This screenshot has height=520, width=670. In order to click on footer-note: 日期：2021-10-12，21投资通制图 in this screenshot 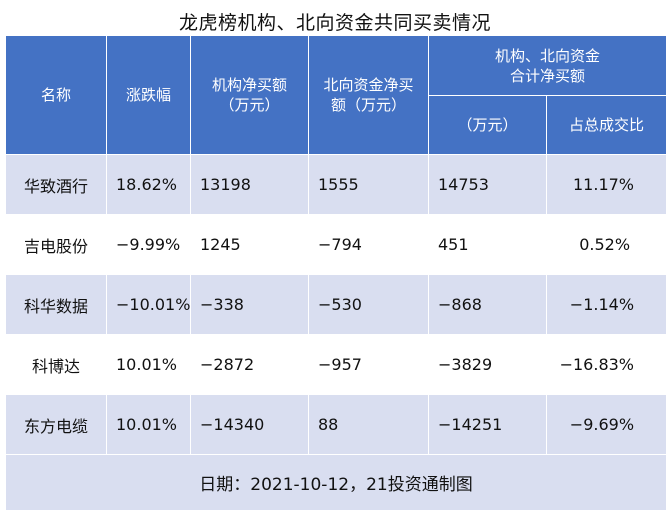, I will do `click(336, 482)`.